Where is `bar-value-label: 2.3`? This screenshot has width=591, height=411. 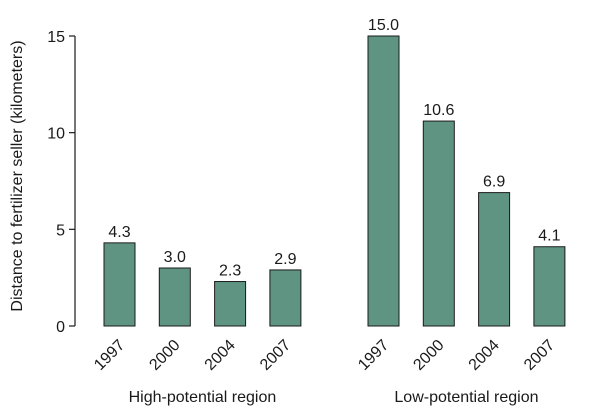 bar-value-label: 2.3 is located at coordinates (230, 271).